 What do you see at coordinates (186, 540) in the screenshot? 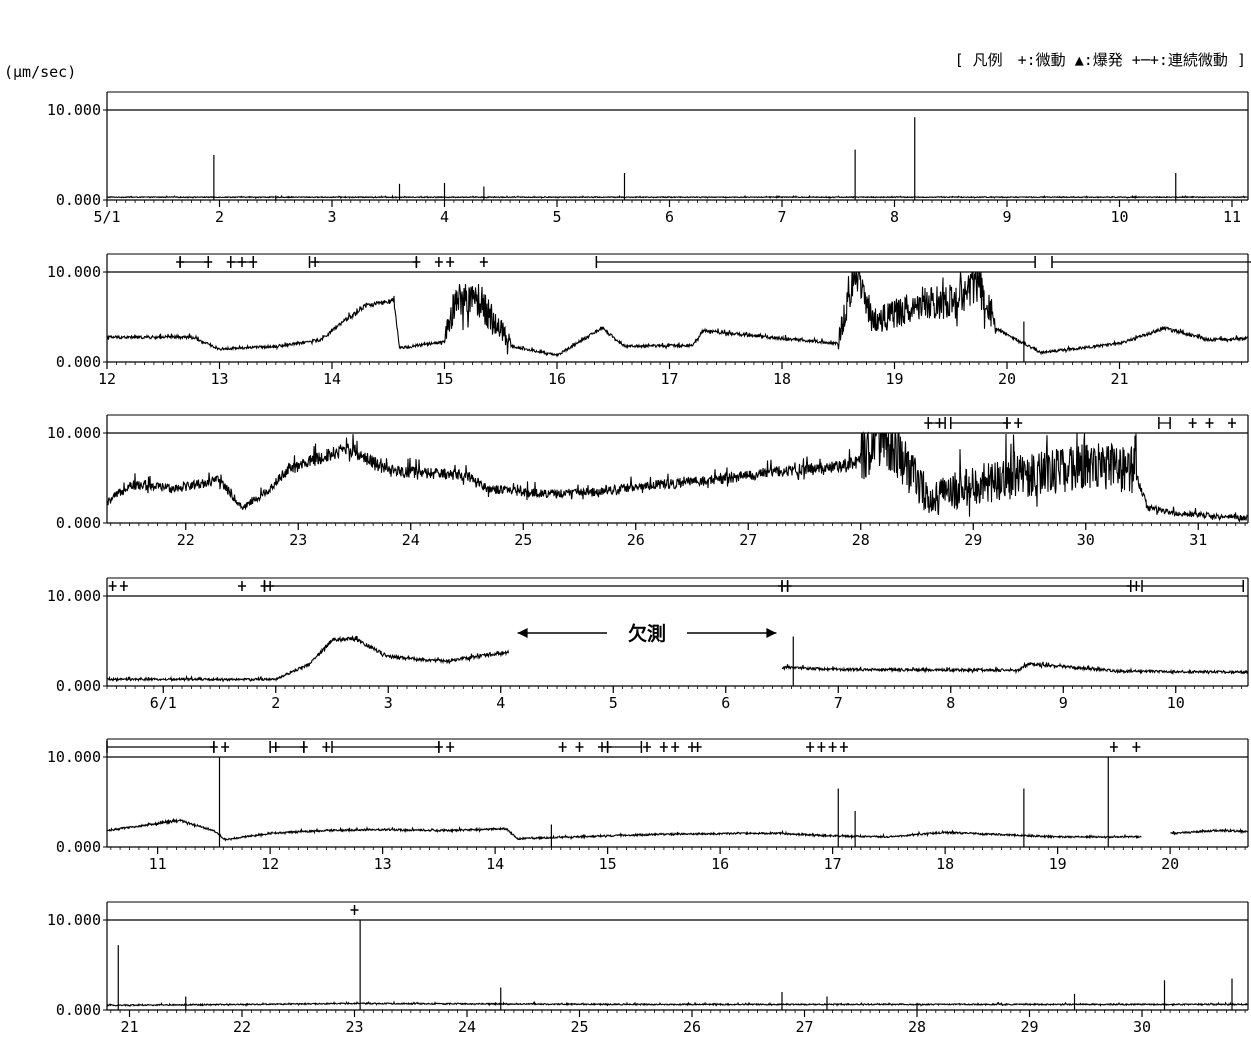
I see `x-tick-label: 22` at bounding box center [186, 540].